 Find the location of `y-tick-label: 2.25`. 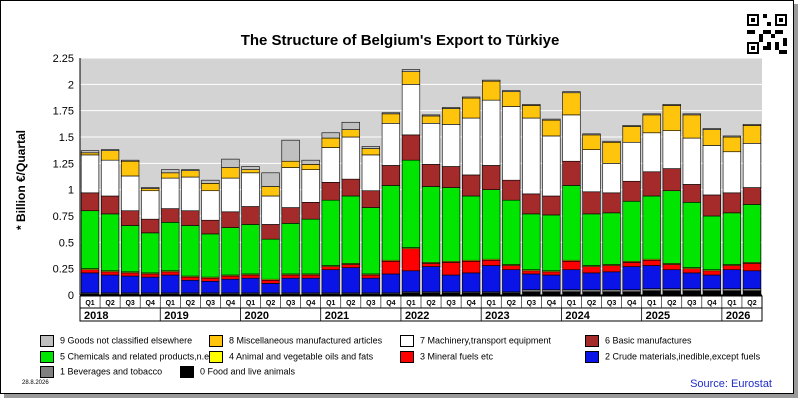

y-tick-label: 2.25 is located at coordinates (63, 59).